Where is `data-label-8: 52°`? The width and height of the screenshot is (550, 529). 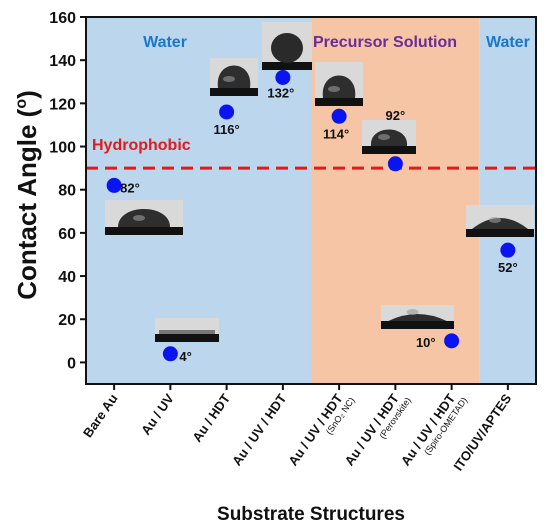 data-label-8: 52° is located at coordinates (508, 267).